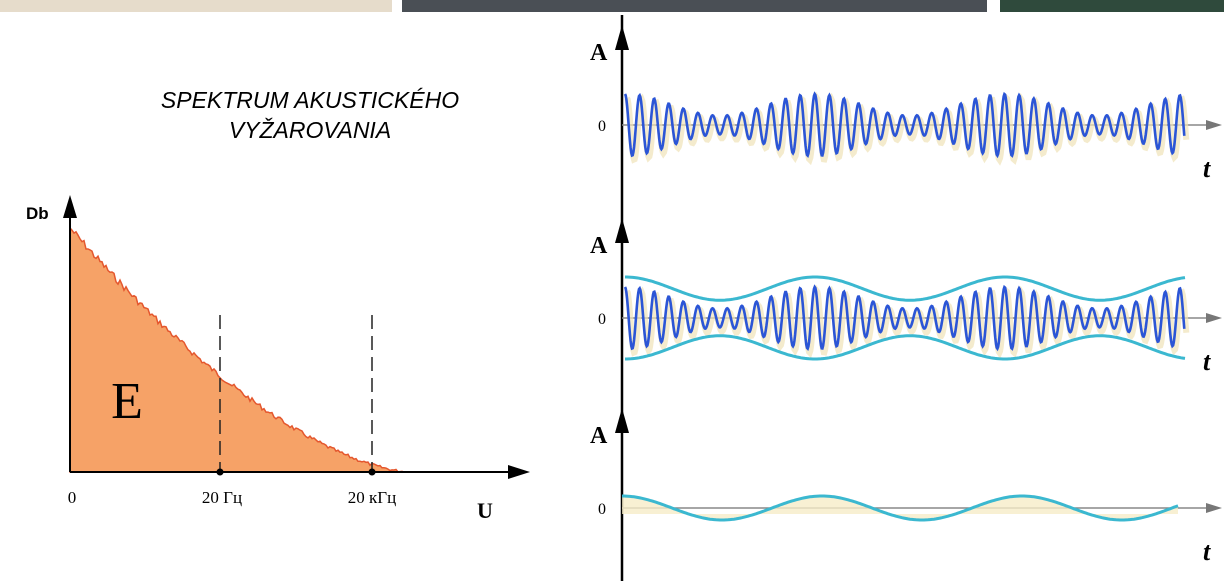 The image size is (1224, 581). I want to click on title: VYŽAROVANIA, so click(310, 130).